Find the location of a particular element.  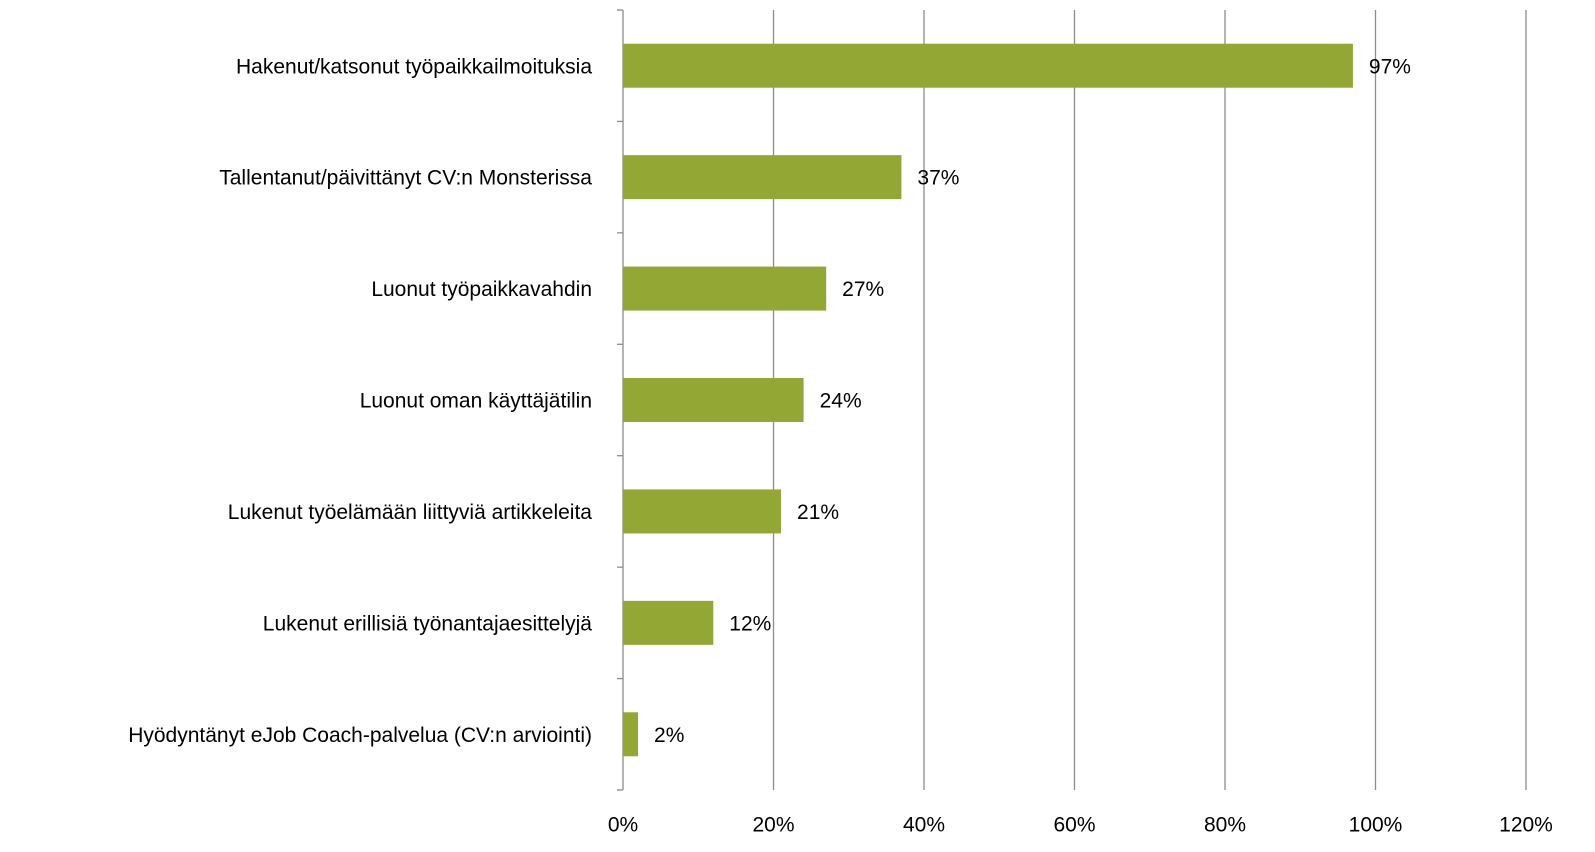

y-tick-label: Tallentanut/päivittänyt CV:n Monsterissa is located at coordinates (405, 178).